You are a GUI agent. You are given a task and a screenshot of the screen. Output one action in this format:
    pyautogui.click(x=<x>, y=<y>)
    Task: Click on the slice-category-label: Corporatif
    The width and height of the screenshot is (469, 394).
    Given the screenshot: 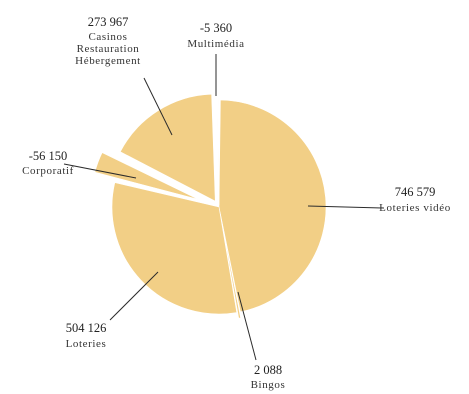 What is the action you would take?
    pyautogui.click(x=48, y=171)
    